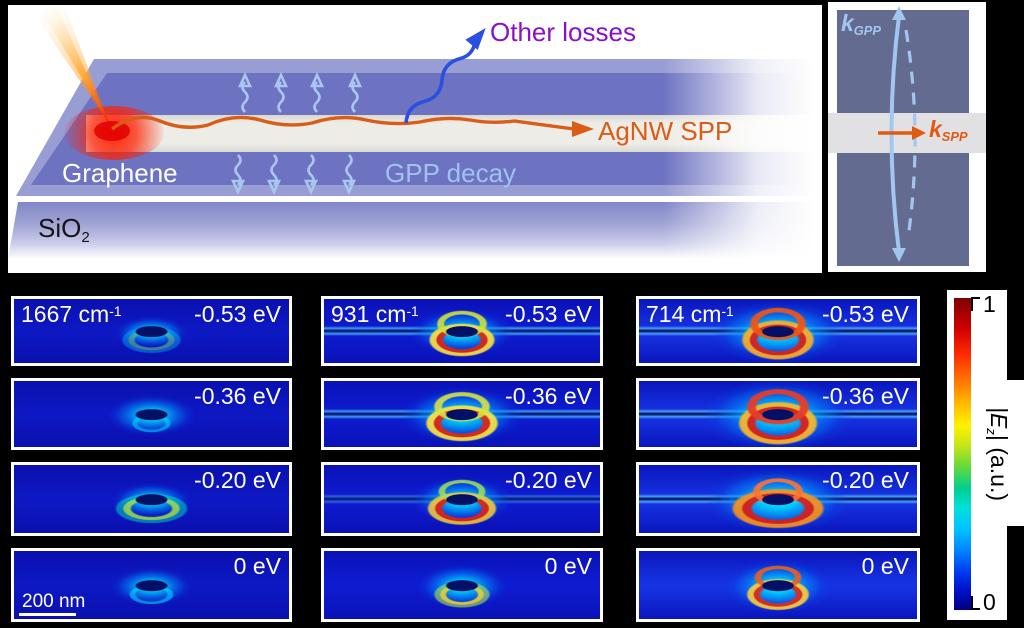 This screenshot has width=1024, height=628. I want to click on gpp-decay-arrows-up, so click(300, 93).